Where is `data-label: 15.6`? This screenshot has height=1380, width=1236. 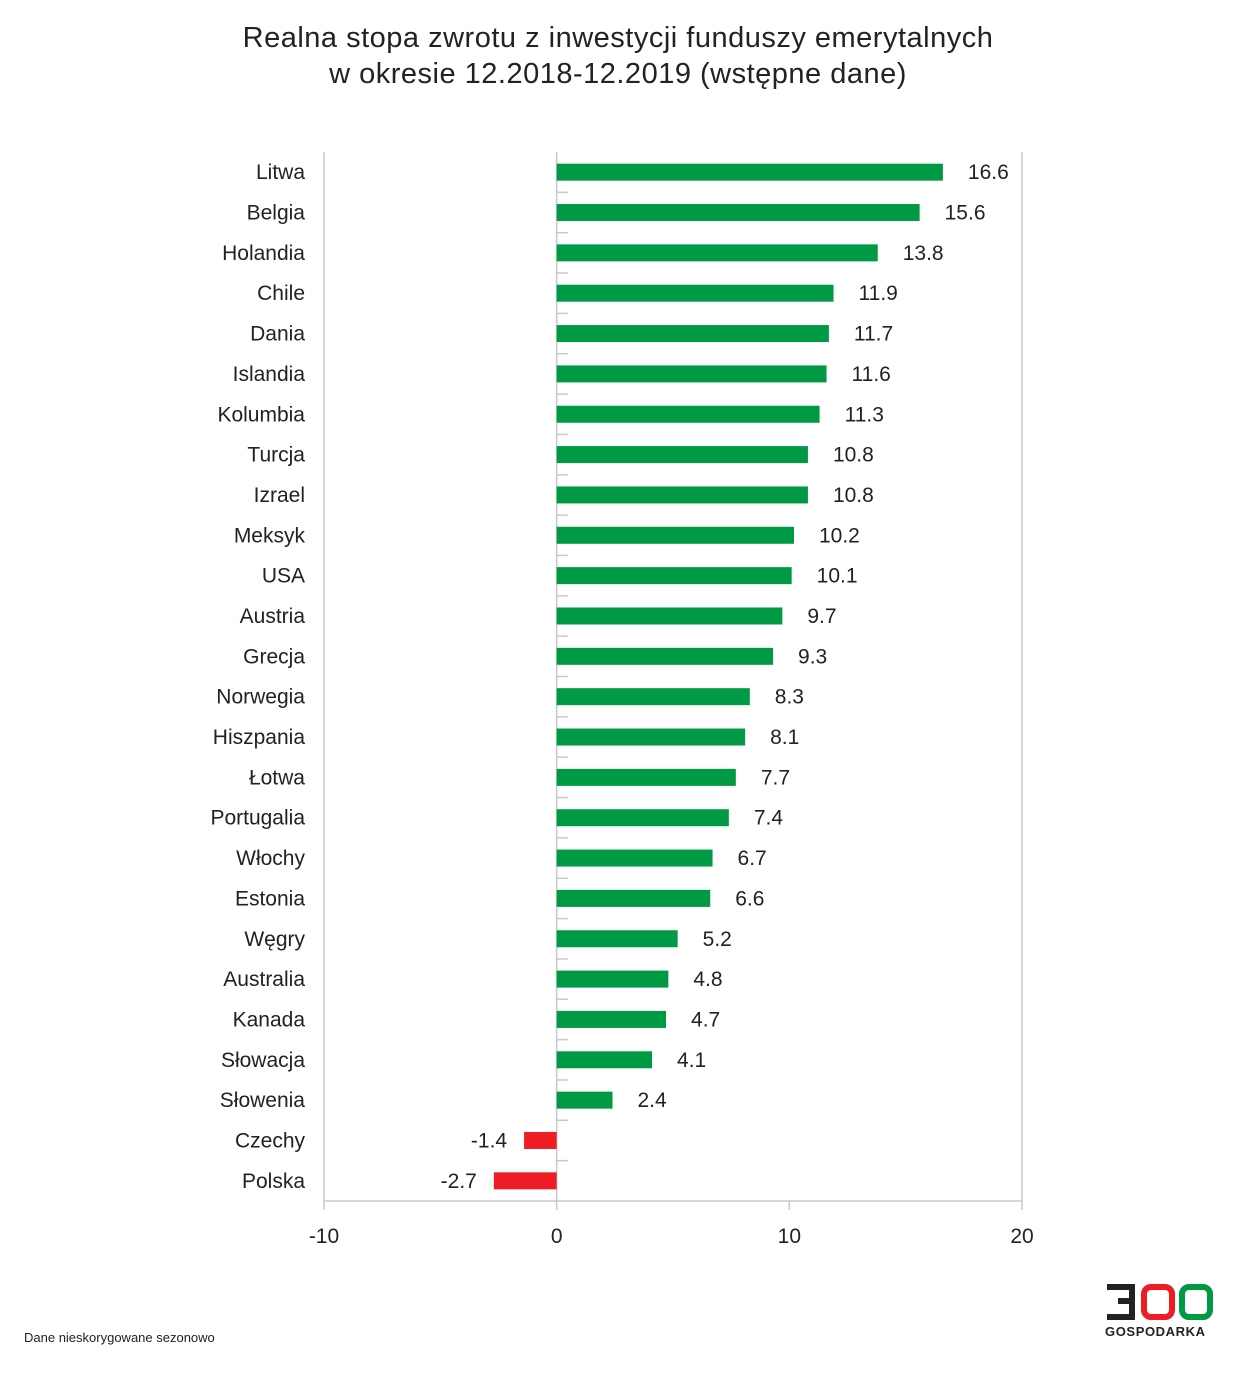
data-label: 15.6 is located at coordinates (965, 213).